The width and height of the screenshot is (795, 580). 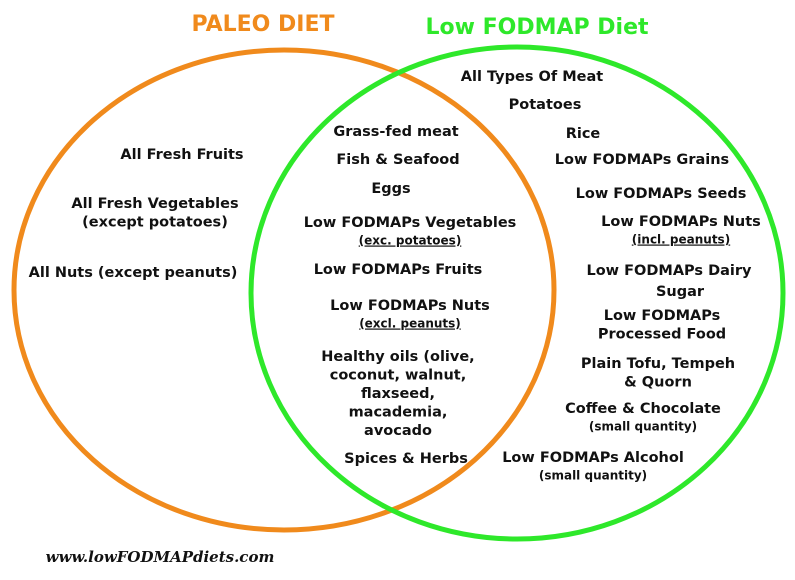 What do you see at coordinates (642, 160) in the screenshot?
I see `item-text: Low FODMAPs Grains` at bounding box center [642, 160].